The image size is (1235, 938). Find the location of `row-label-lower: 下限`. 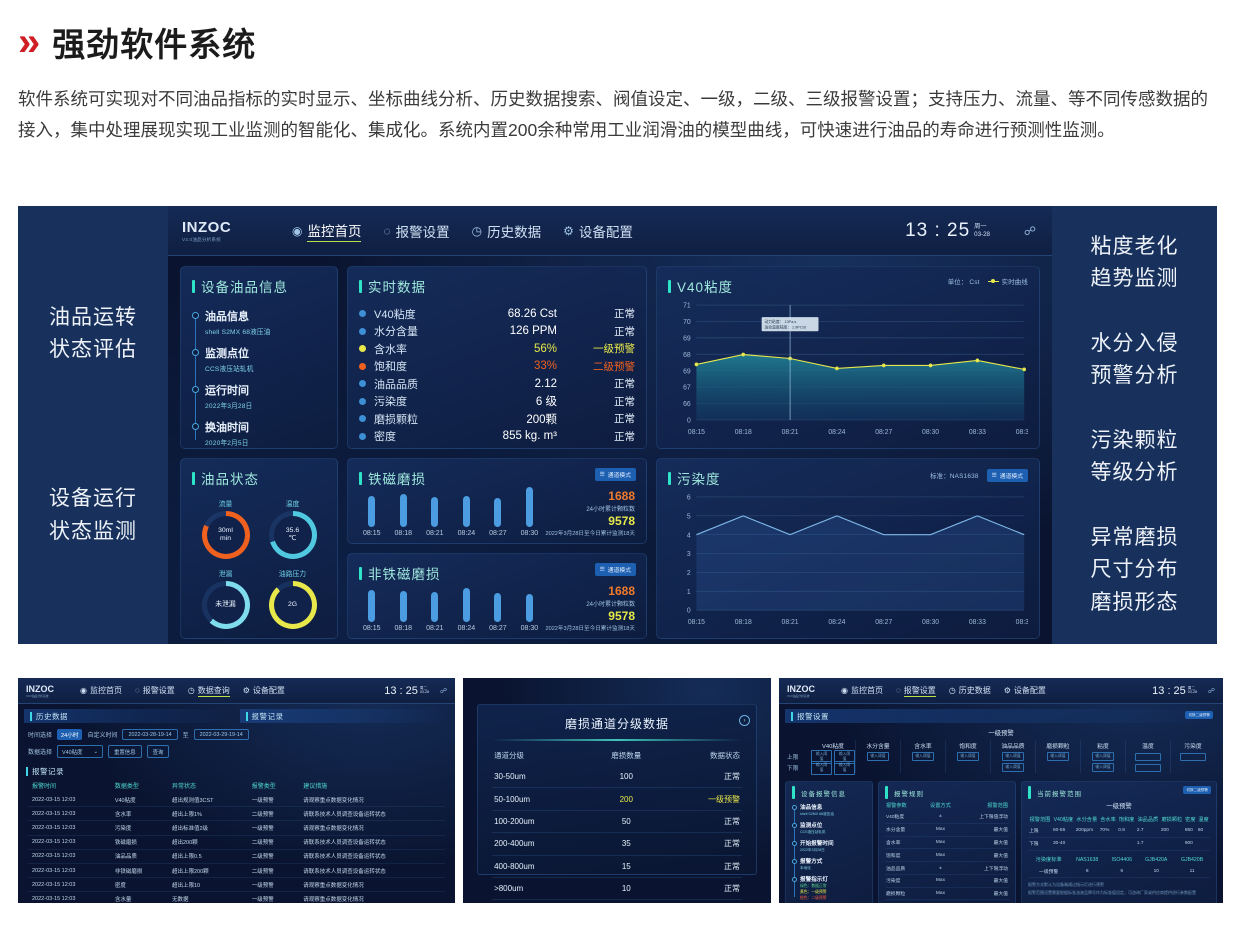

row-label-lower: 下限 is located at coordinates (792, 768).